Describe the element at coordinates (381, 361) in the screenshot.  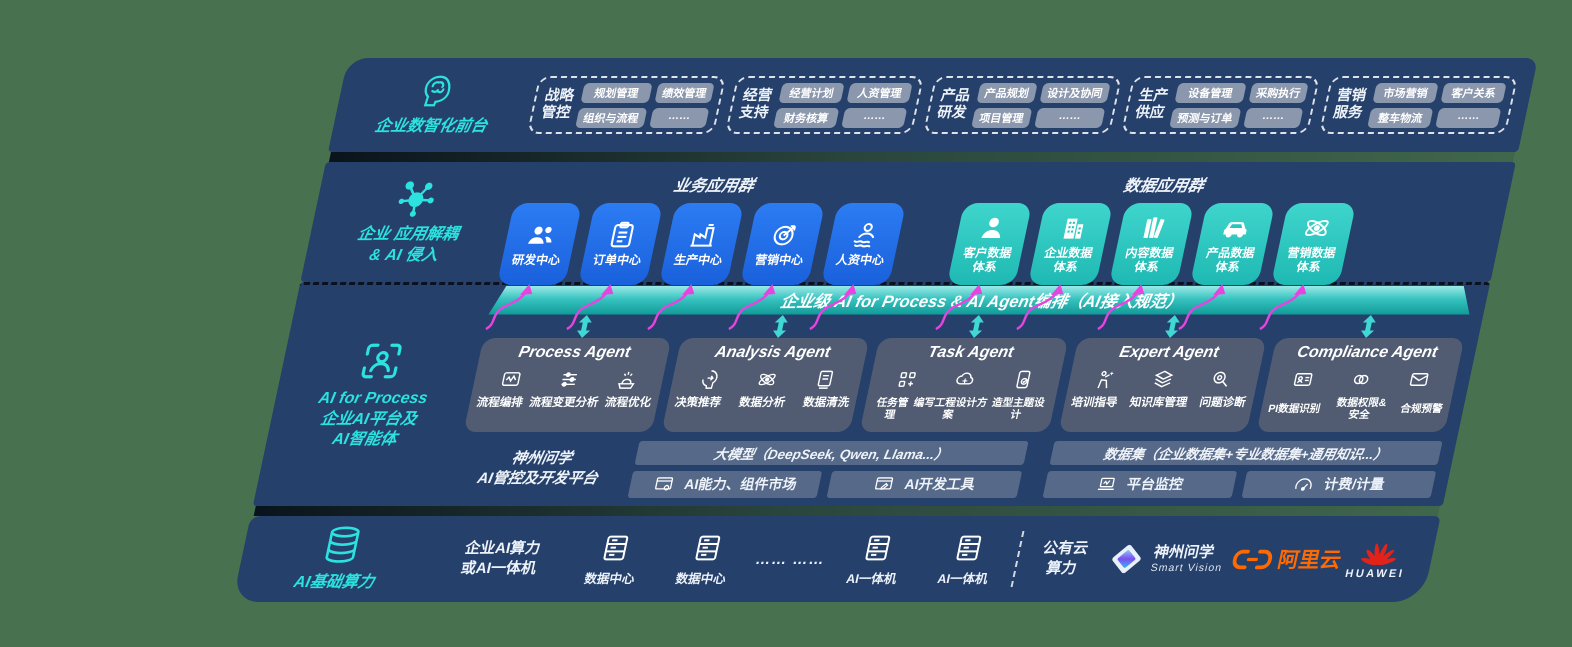
I see `scan-person-icon` at that location.